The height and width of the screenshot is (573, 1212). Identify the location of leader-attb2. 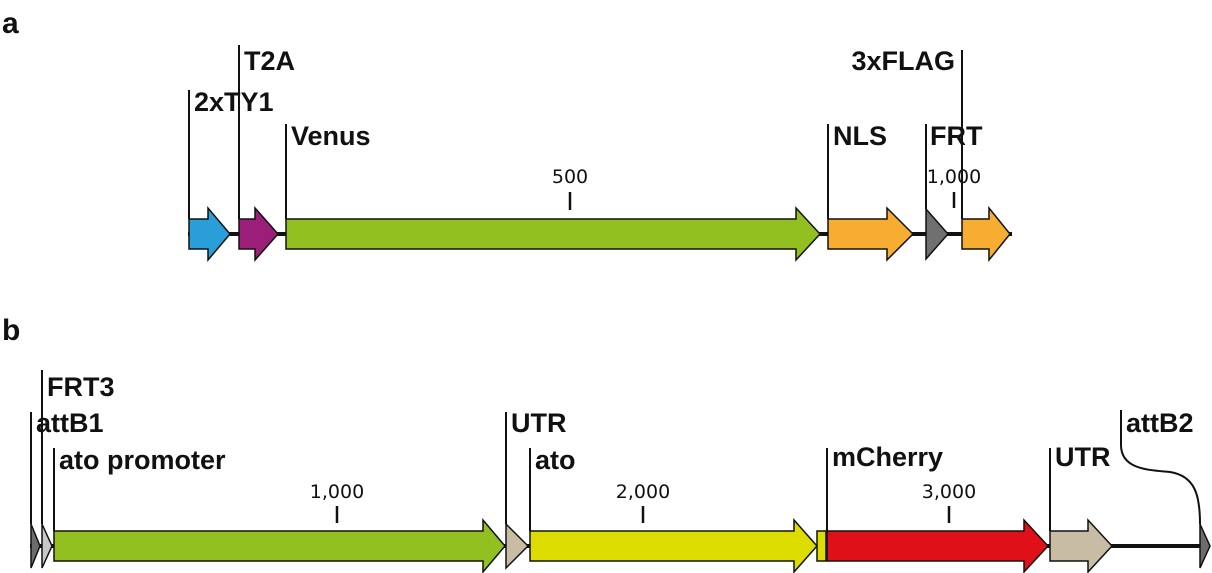
(1160, 467).